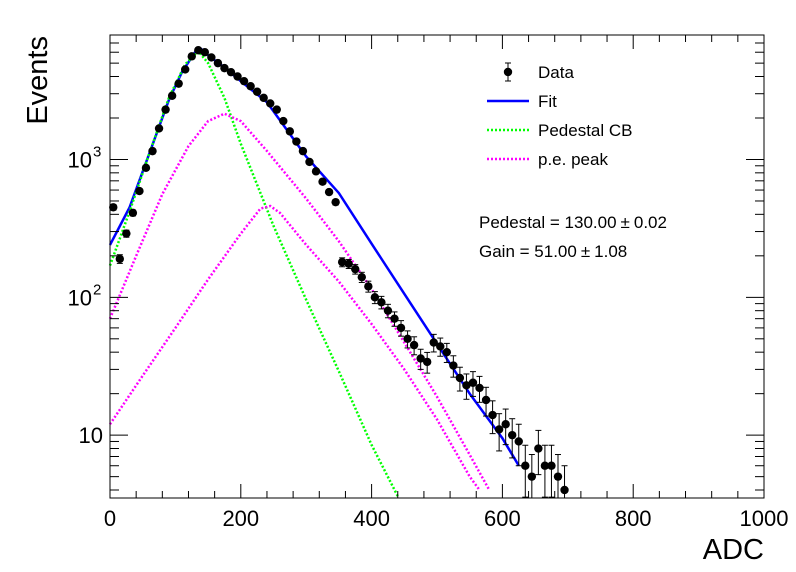 The image size is (796, 572). What do you see at coordinates (585, 251) in the screenshot?
I see `gain-pm: ±` at bounding box center [585, 251].